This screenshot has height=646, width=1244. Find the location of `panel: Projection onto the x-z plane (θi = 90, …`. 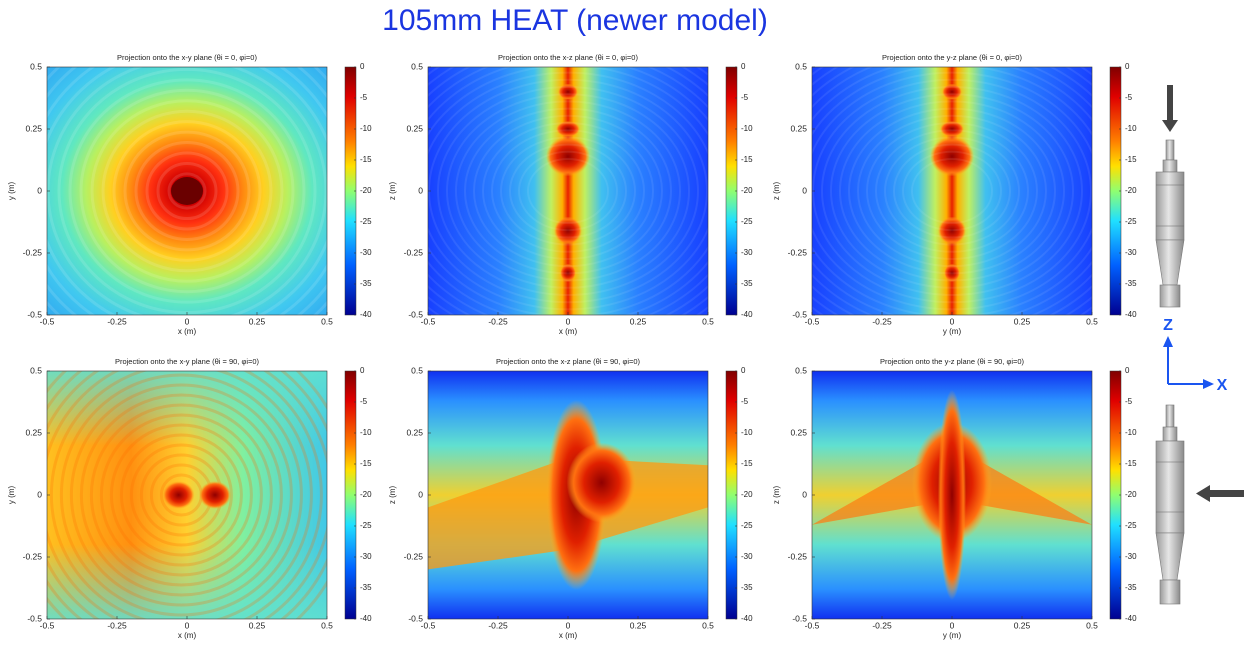

panel: Projection onto the x-z plane (θi = 90, … is located at coordinates (570, 498).